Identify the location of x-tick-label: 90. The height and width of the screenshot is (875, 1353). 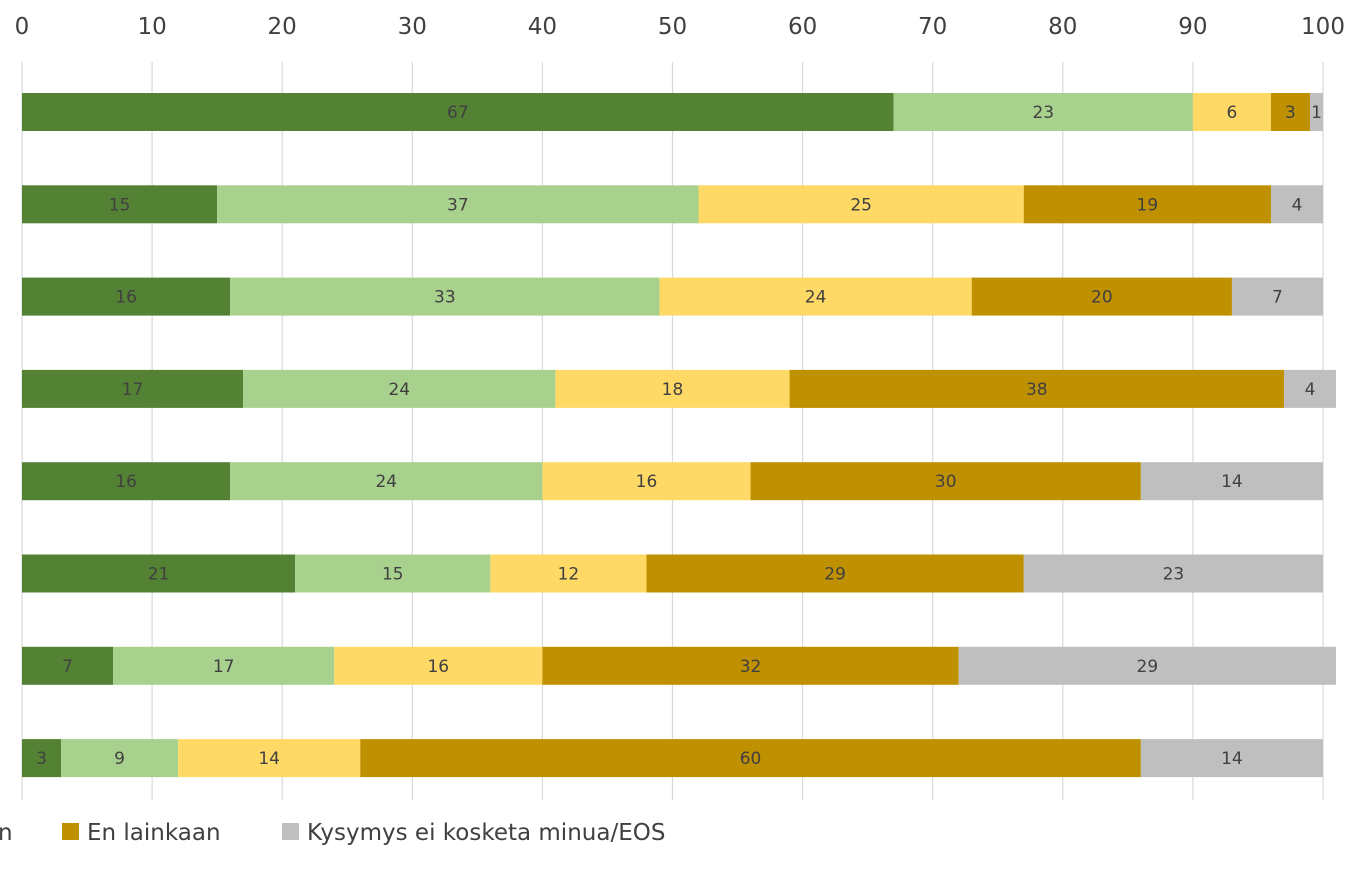
(1192, 27).